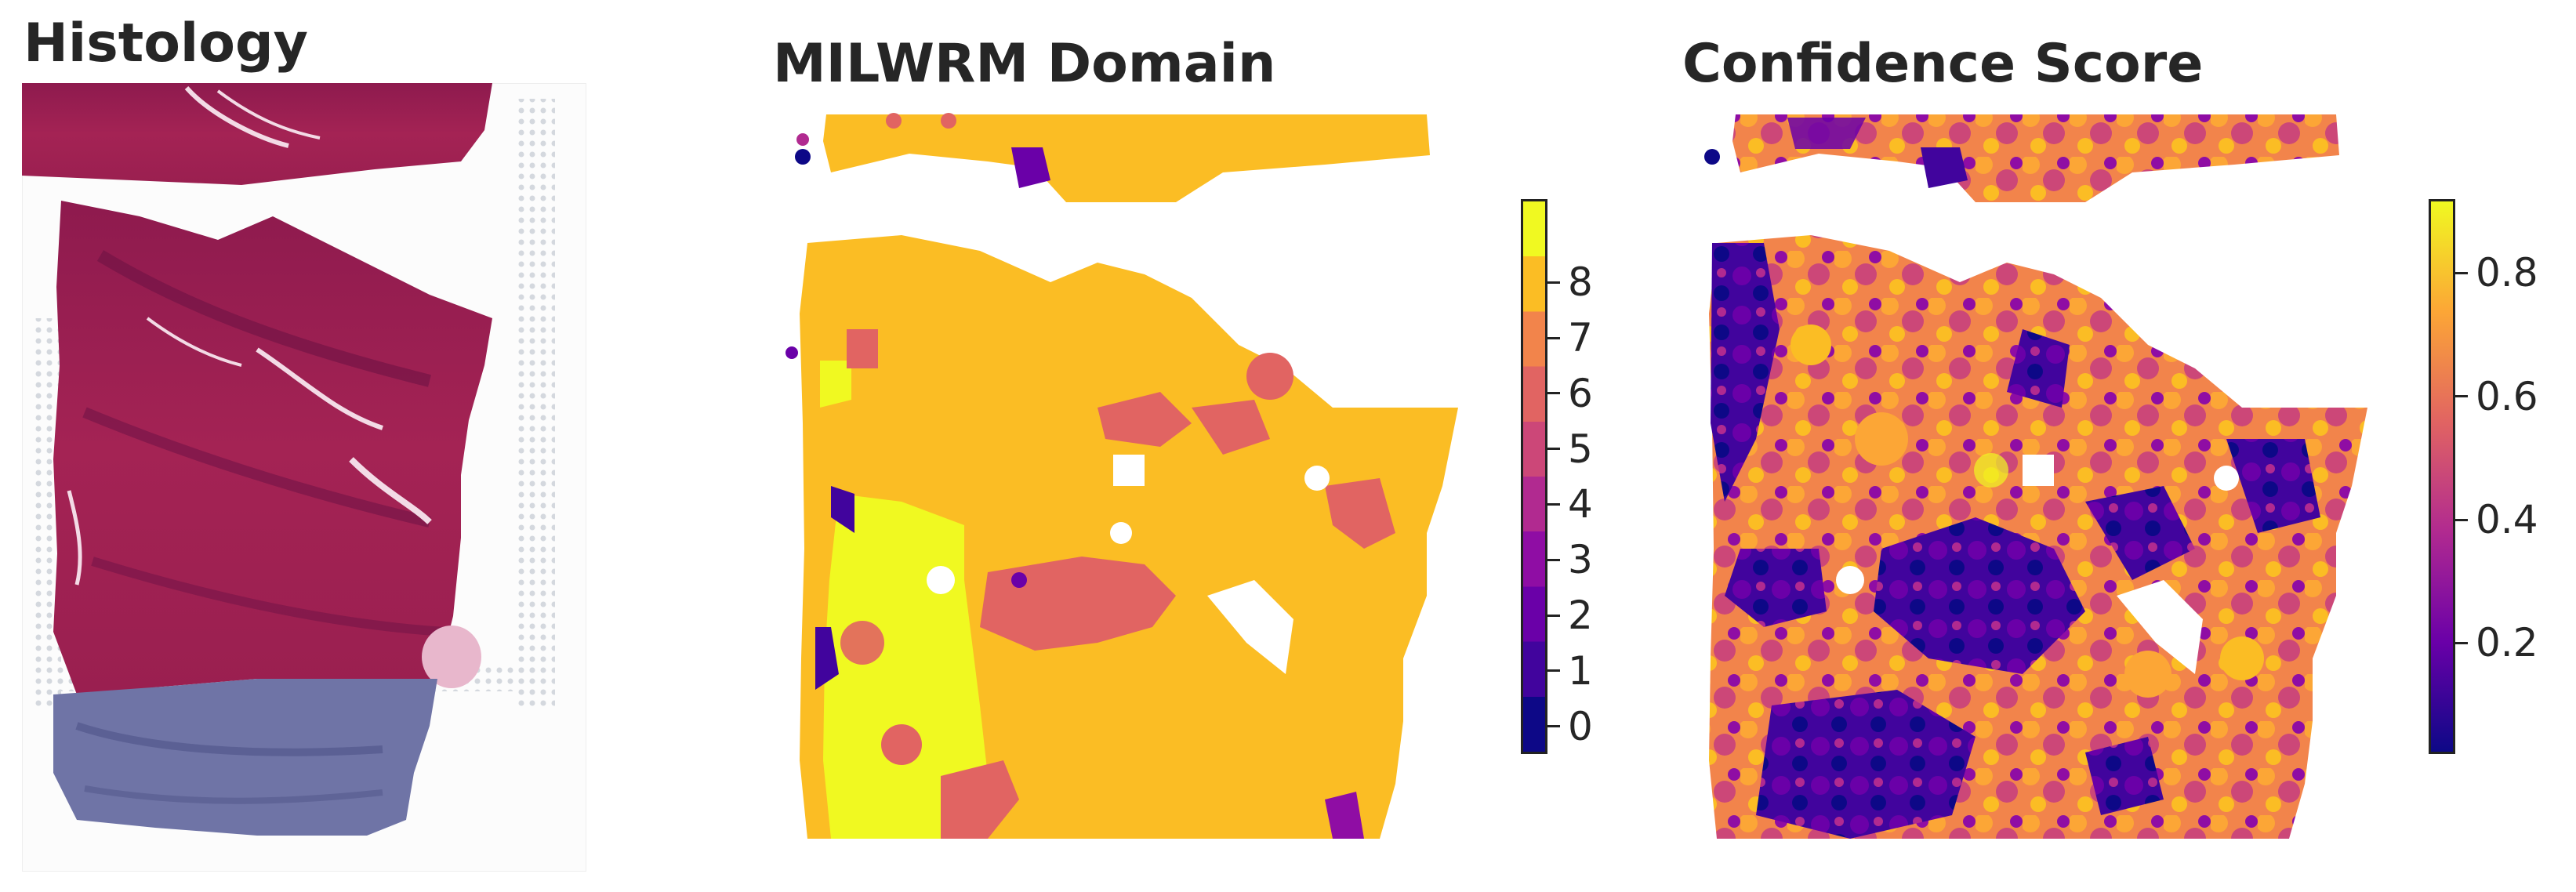 This screenshot has height=892, width=2576. What do you see at coordinates (1580, 560) in the screenshot?
I see `domain-colorbar-tick-label: 3` at bounding box center [1580, 560].